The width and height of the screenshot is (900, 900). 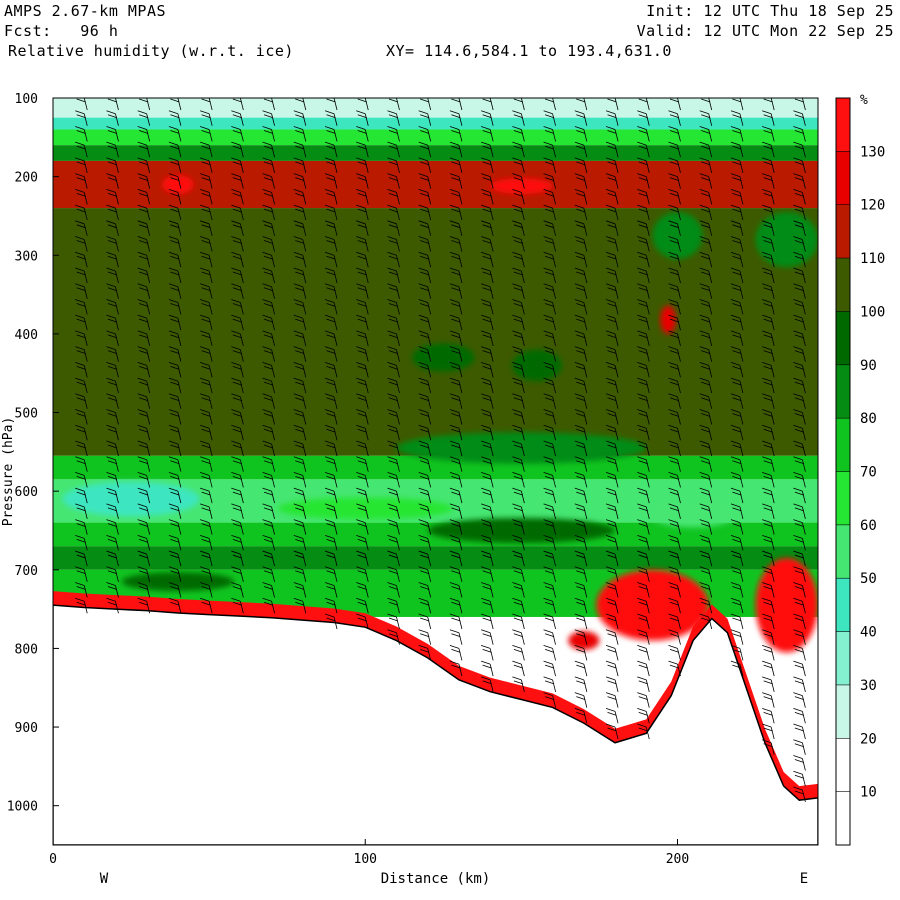 I want to click on y-tick-label: 800, so click(x=26, y=649).